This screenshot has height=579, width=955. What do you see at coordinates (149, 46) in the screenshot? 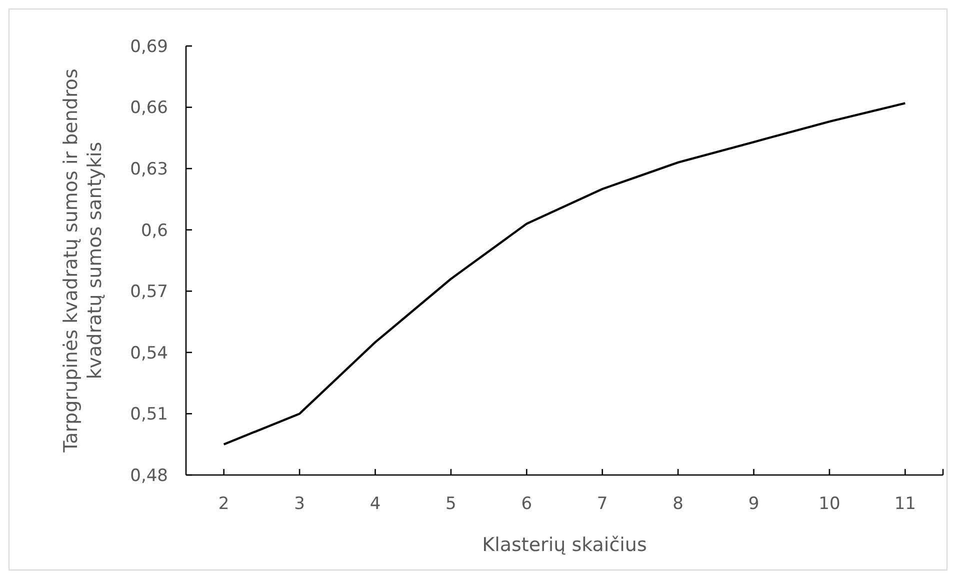
I see `y-tick-label: 0,69` at bounding box center [149, 46].